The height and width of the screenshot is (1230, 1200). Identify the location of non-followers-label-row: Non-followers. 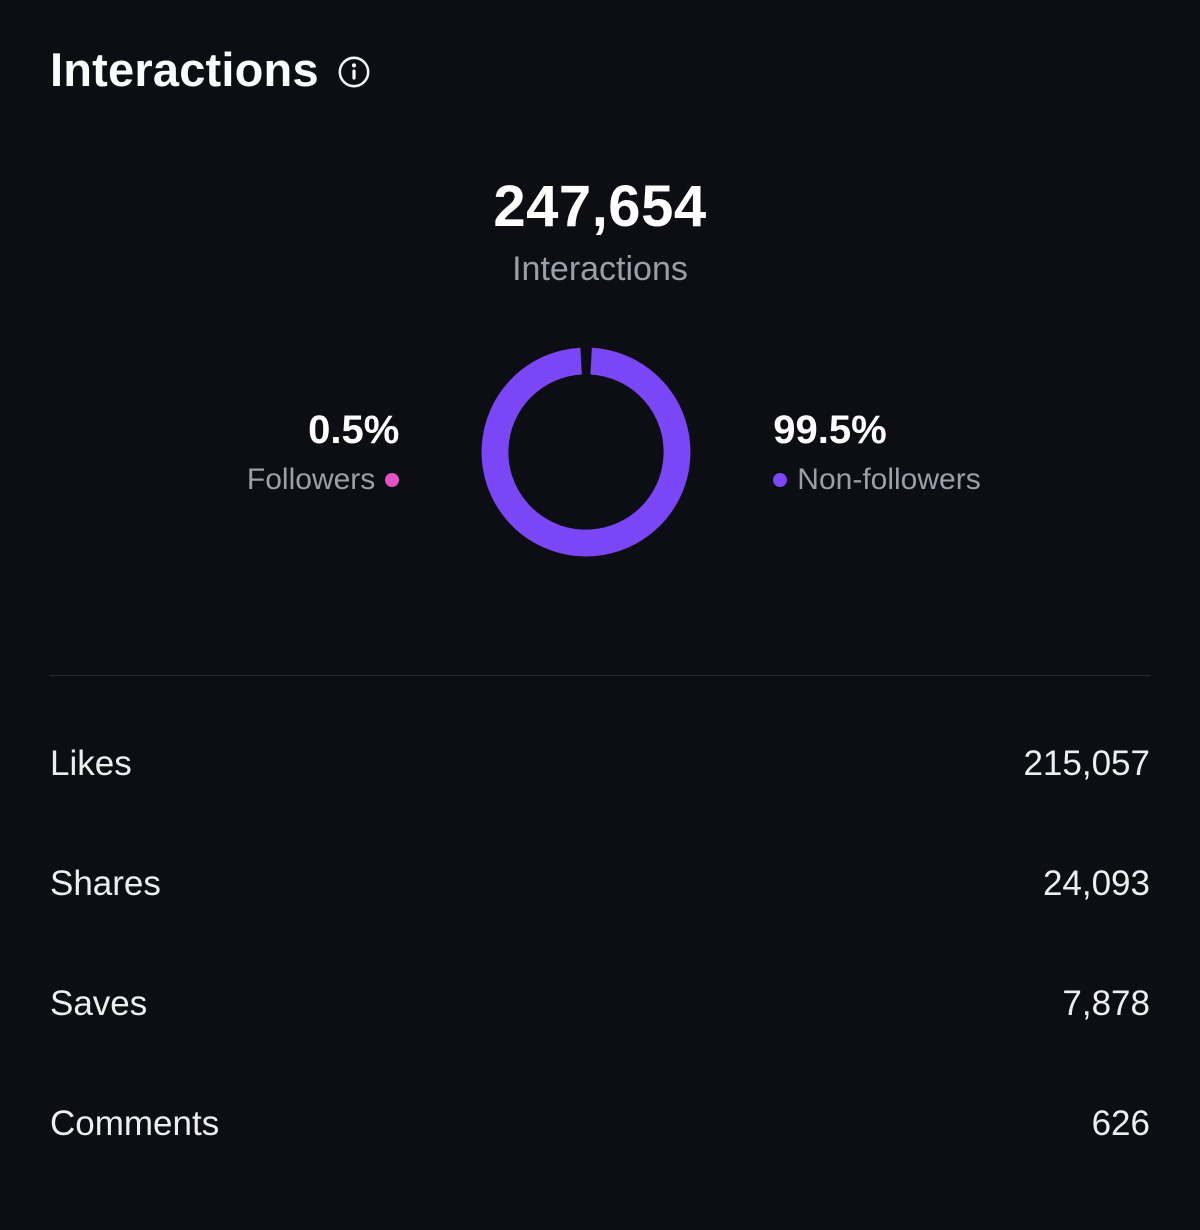
(877, 479).